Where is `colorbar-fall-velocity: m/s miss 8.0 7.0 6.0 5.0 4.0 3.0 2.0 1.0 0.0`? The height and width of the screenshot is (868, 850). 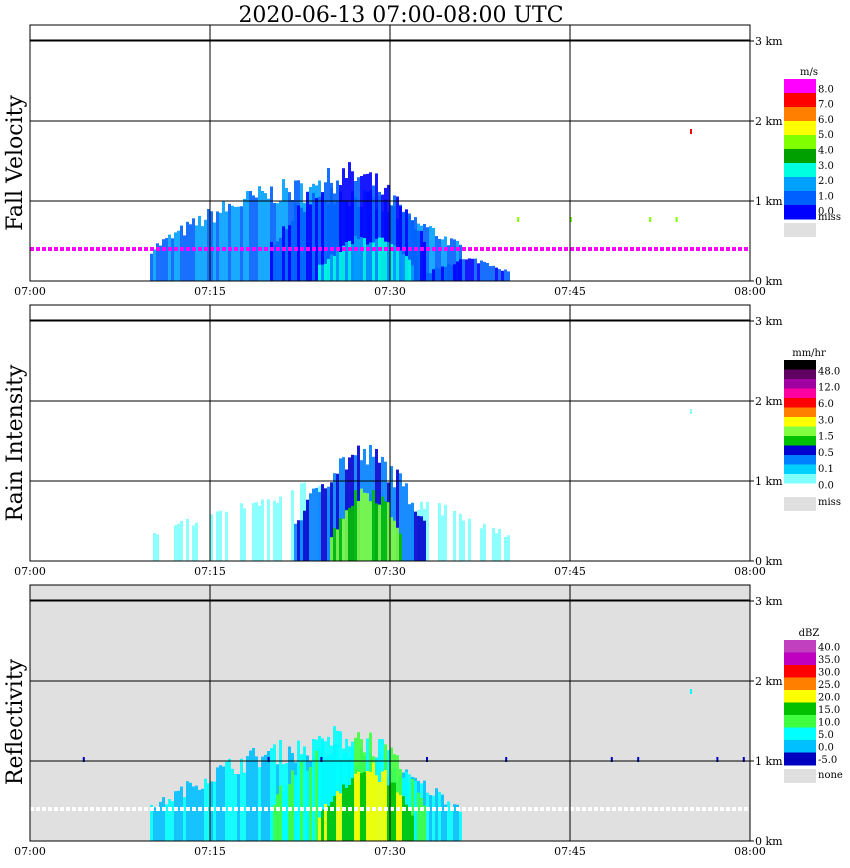
colorbar-fall-velocity: m/s miss 8.0 7.0 6.0 5.0 4.0 3.0 2.0 1.0 0.0 is located at coordinates (812, 152).